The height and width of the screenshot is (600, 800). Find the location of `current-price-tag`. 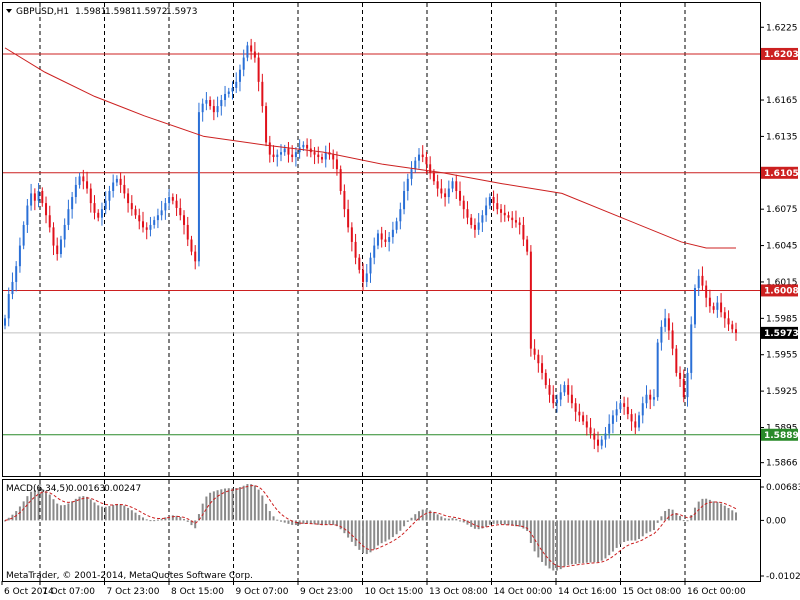

current-price-tag is located at coordinates (779, 332).